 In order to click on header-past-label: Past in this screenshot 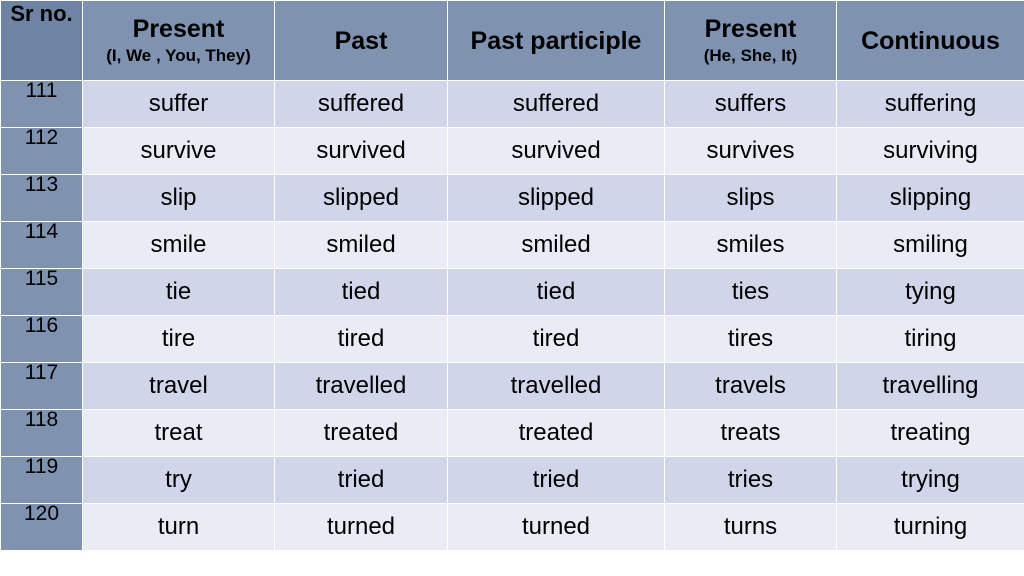, I will do `click(361, 40)`.